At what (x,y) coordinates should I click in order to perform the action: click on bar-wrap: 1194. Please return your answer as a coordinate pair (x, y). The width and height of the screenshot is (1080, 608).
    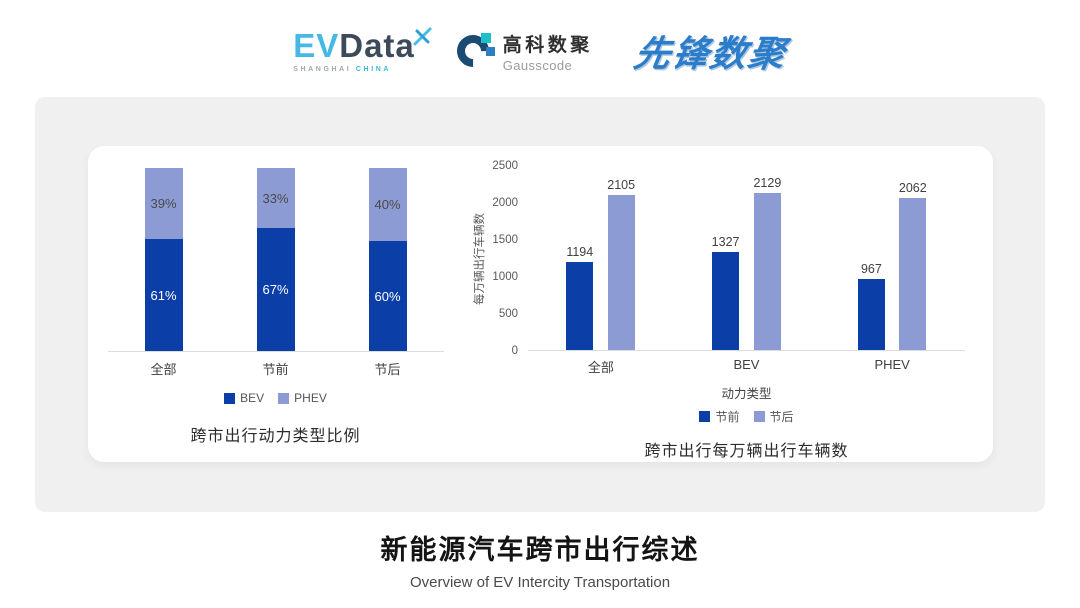
    Looking at the image, I should click on (580, 258).